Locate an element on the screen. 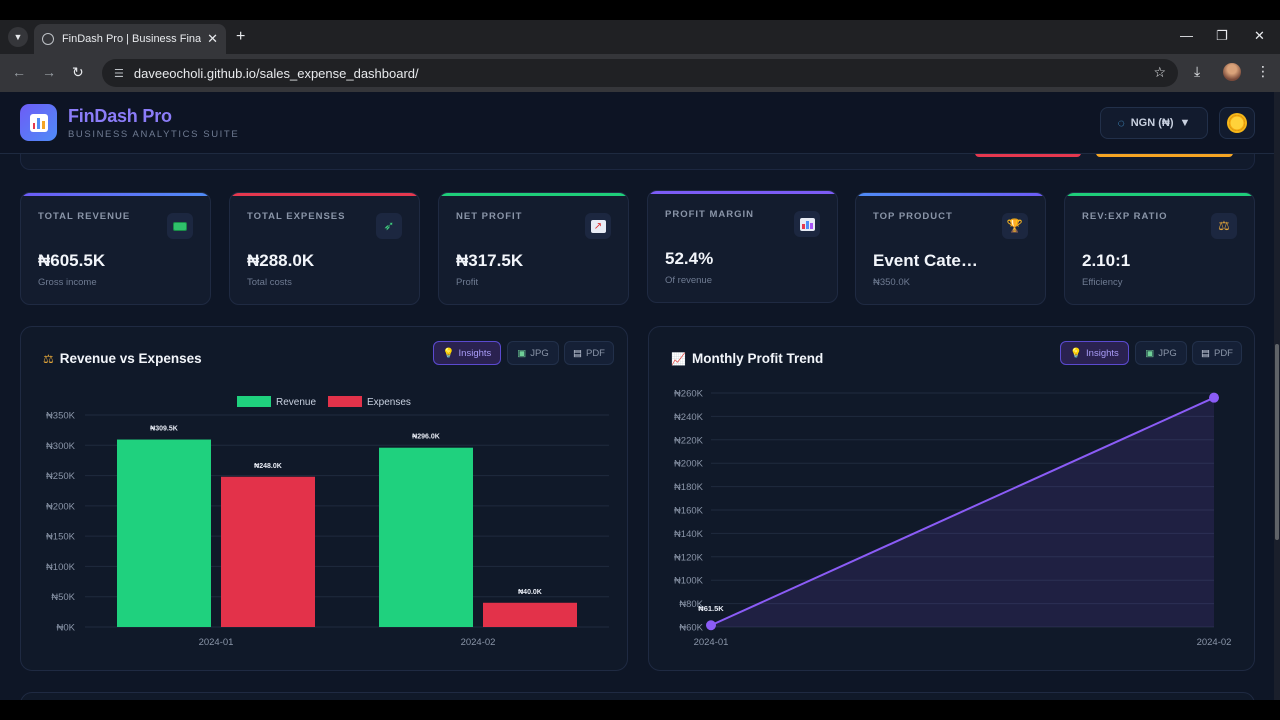  y-tick-label: ₦150K is located at coordinates (61, 537).